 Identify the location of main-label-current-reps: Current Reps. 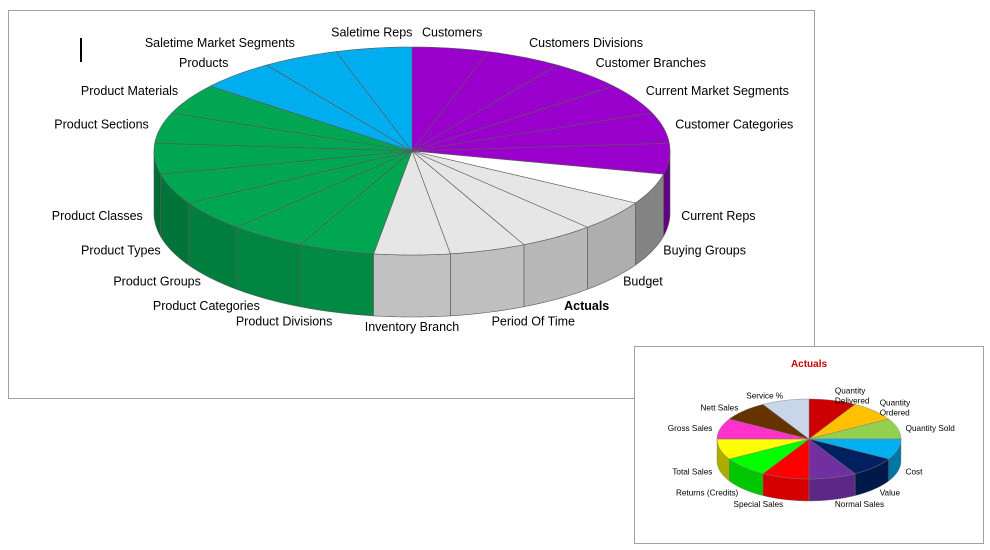
(718, 216).